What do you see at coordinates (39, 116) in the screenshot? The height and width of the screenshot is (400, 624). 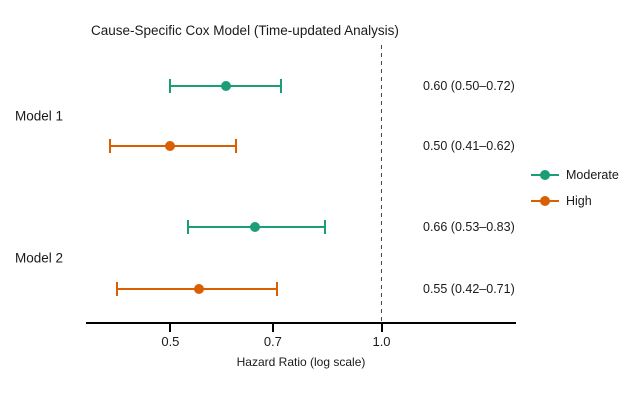 I see `group-label: Model 1` at bounding box center [39, 116].